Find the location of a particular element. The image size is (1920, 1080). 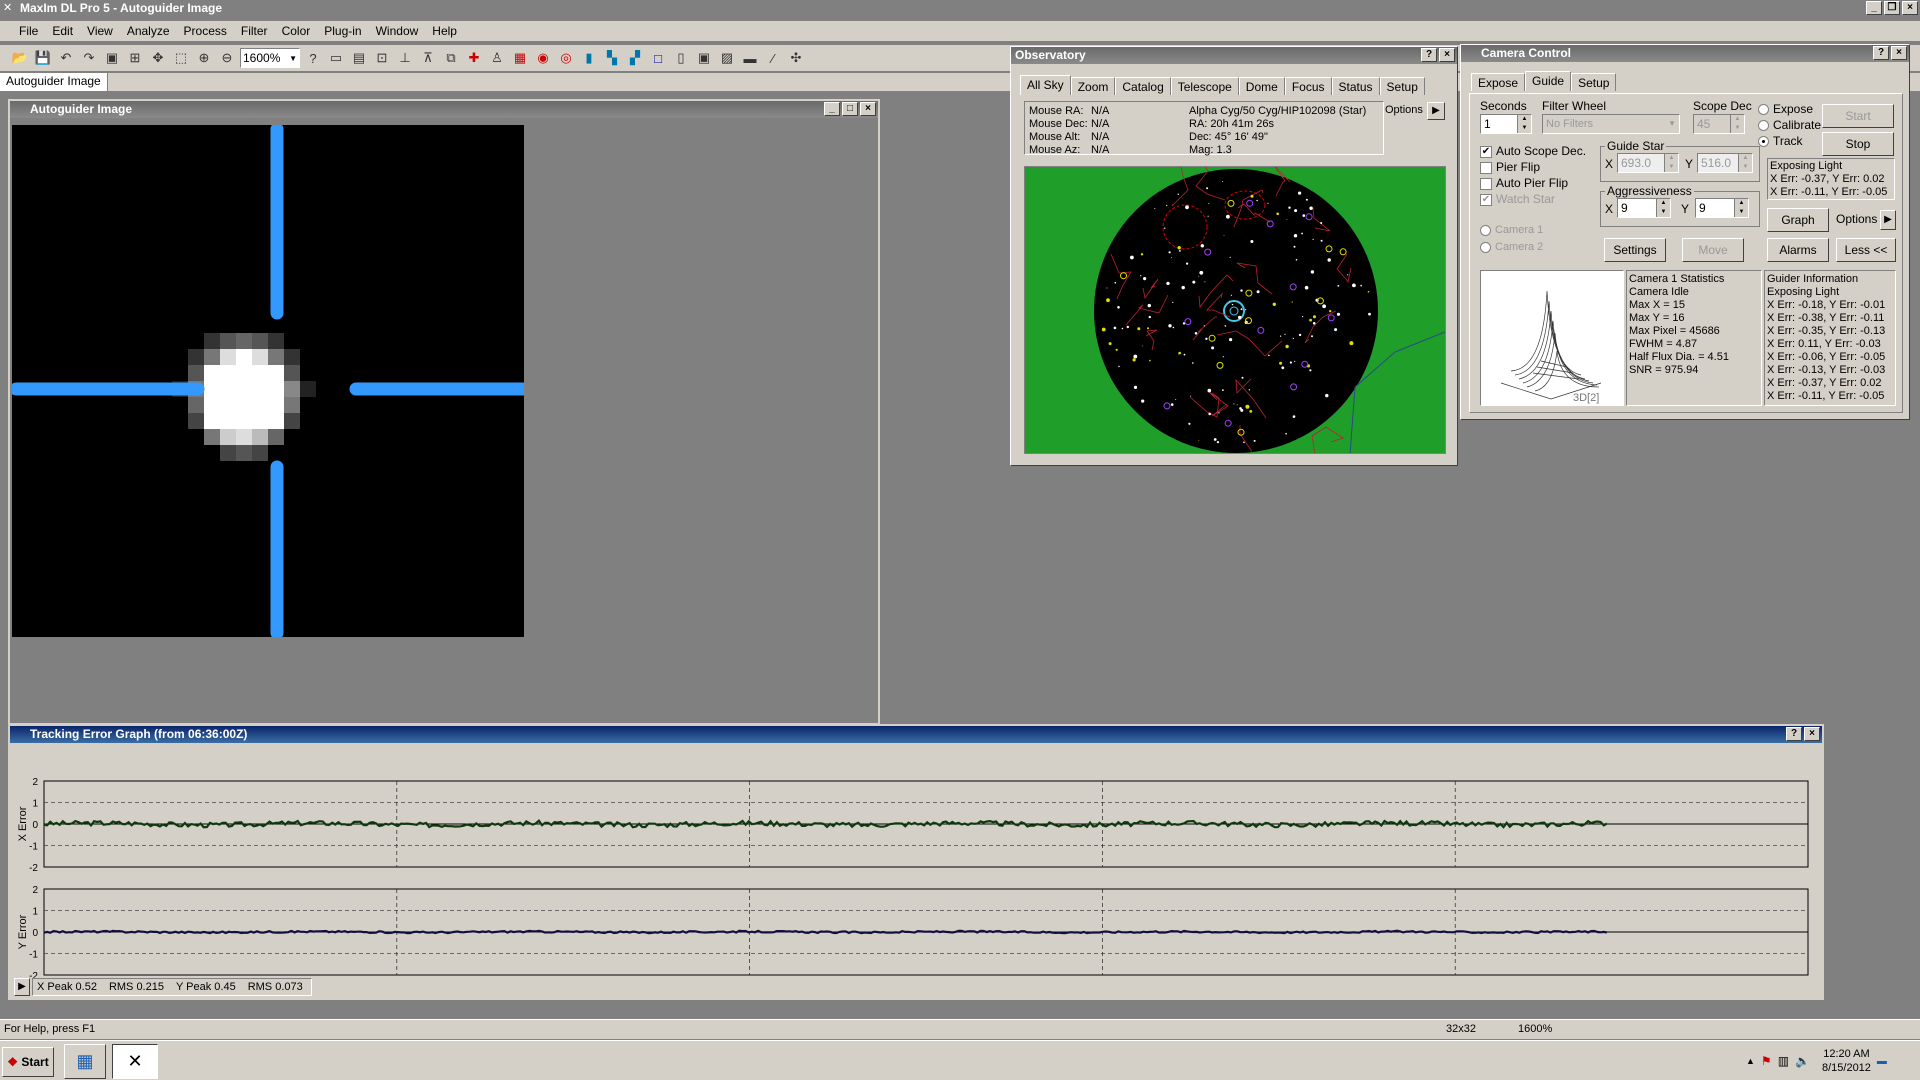

target-icon: ◉ is located at coordinates (543, 57).